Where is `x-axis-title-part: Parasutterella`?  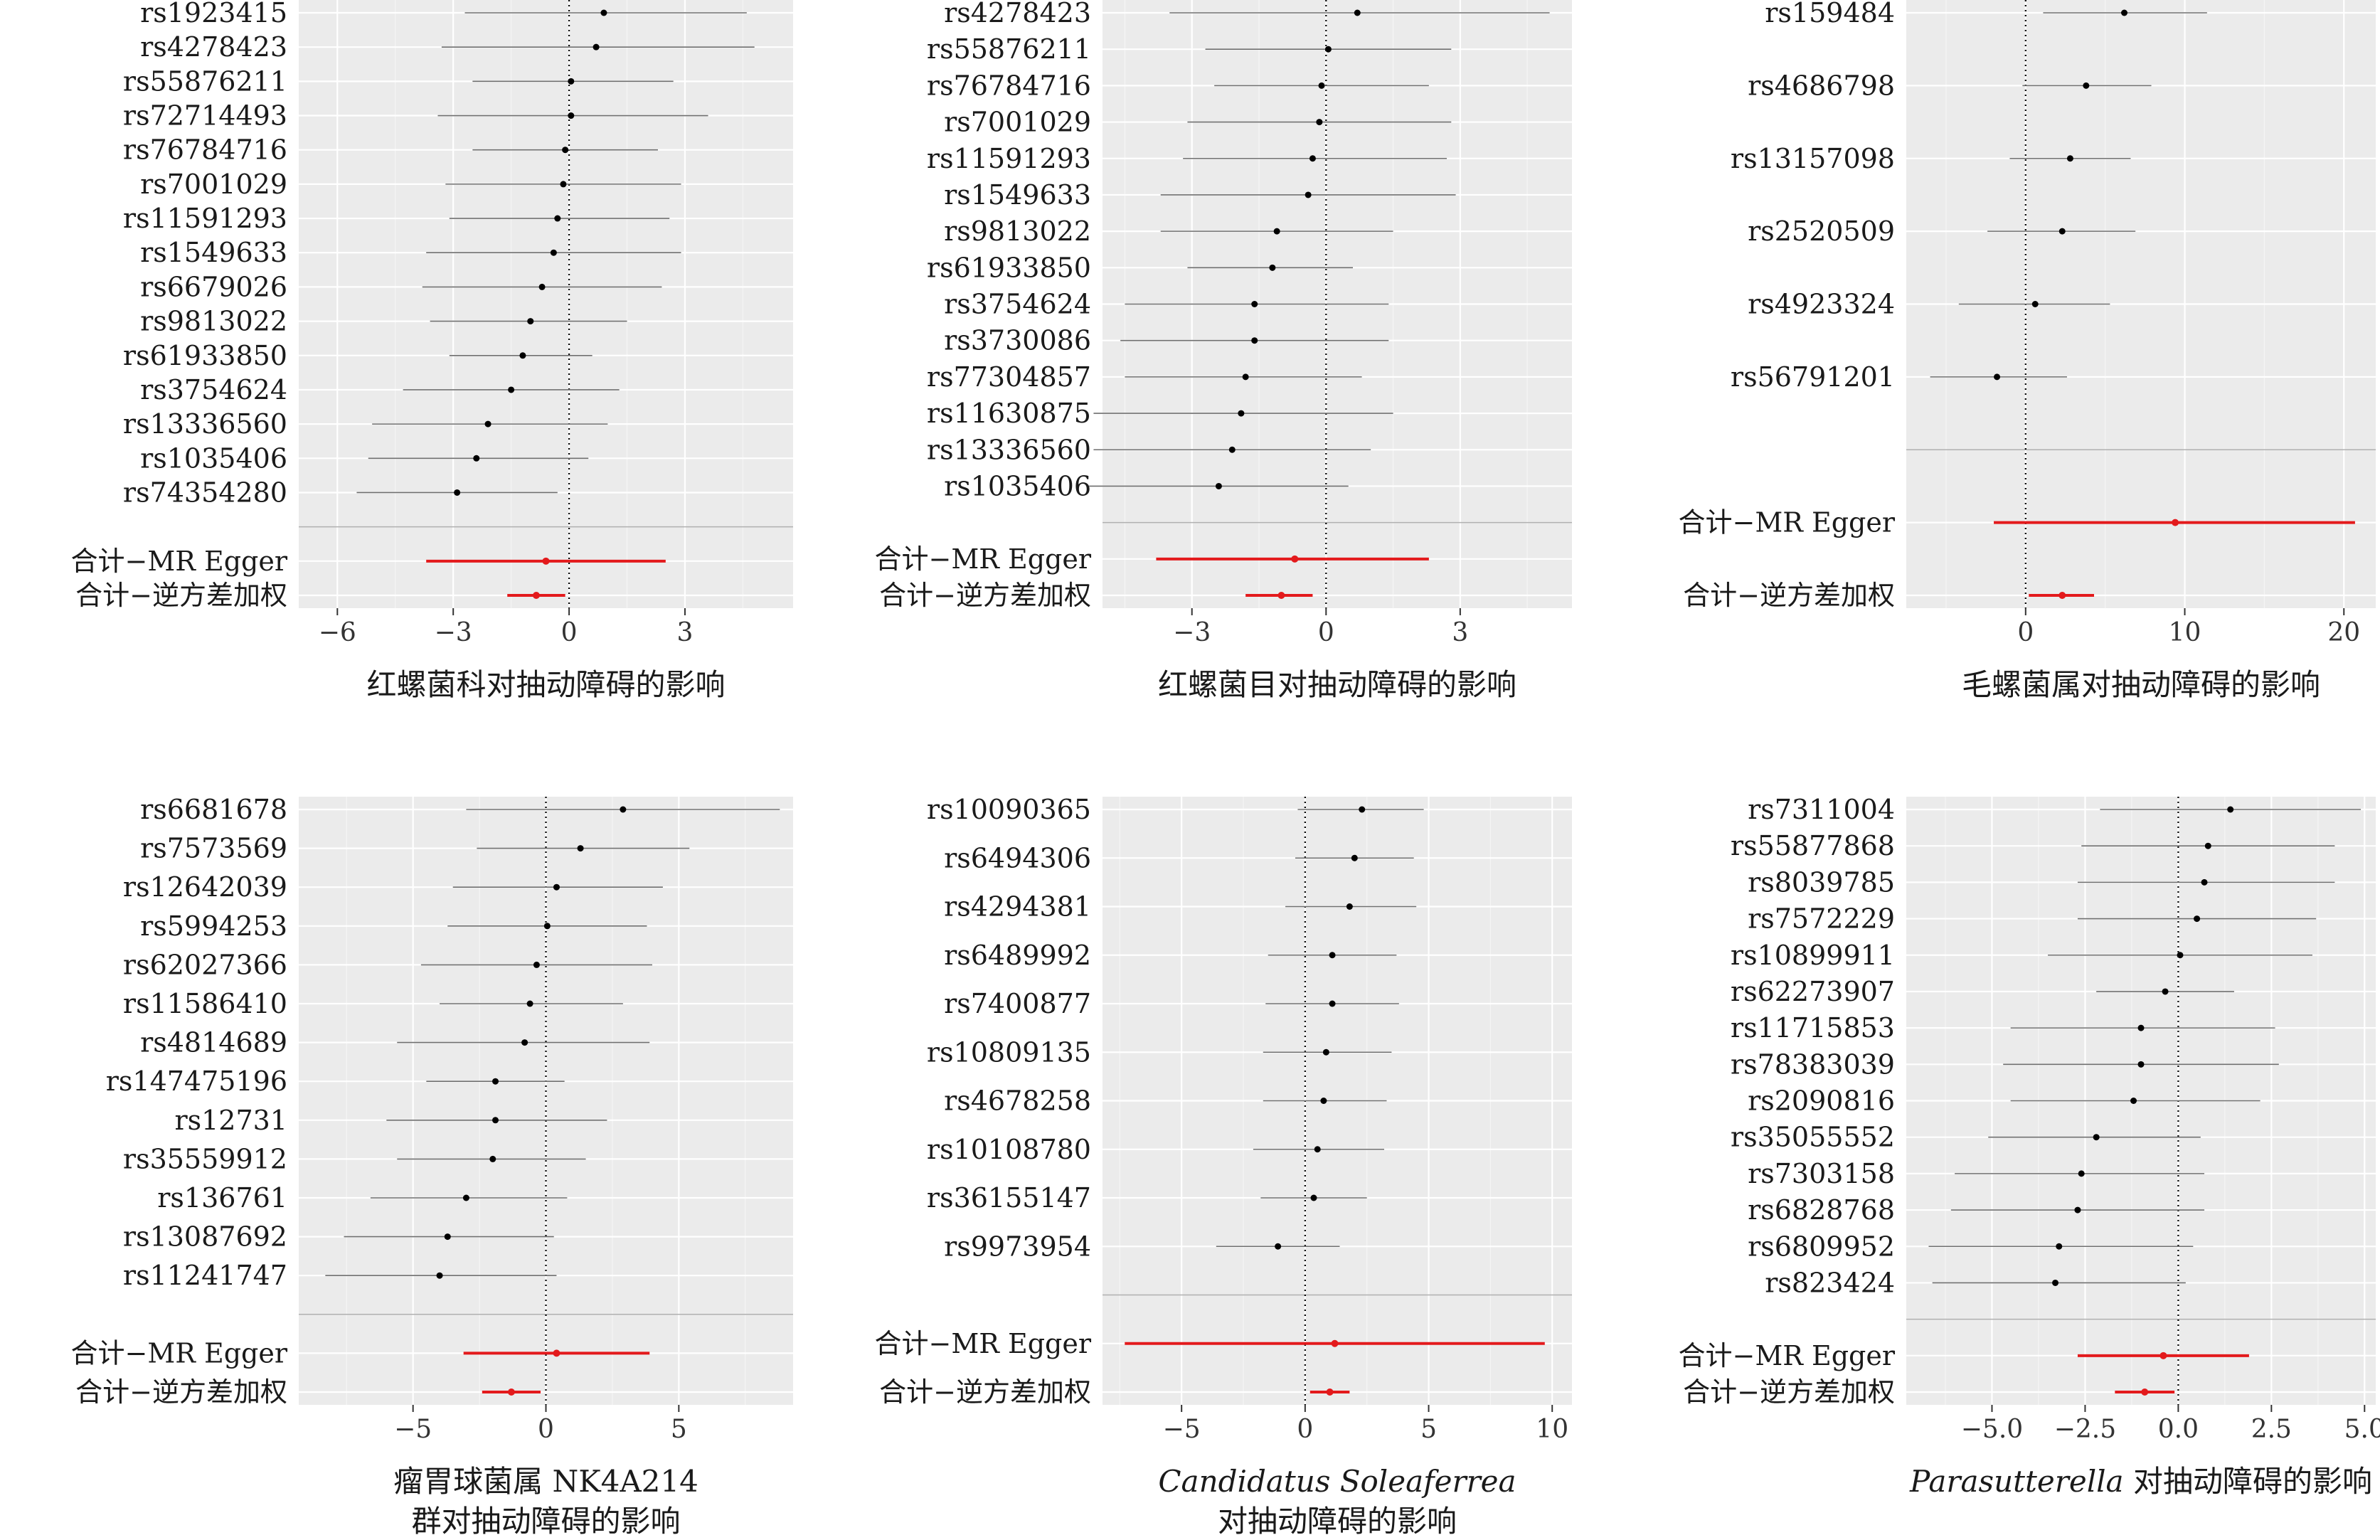
x-axis-title-part: Parasutterella is located at coordinates (2016, 1481).